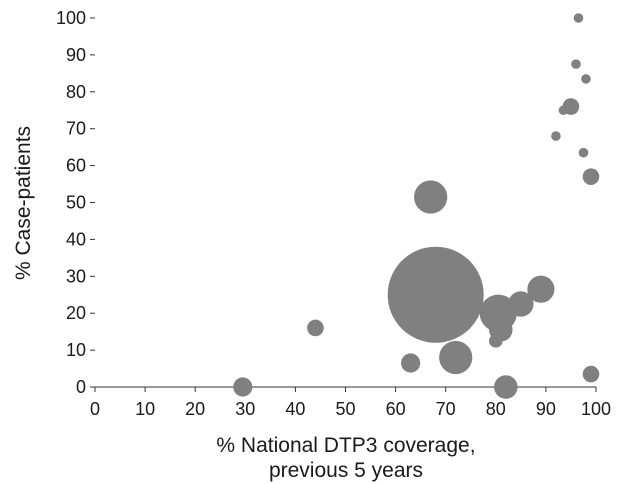 This screenshot has height=484, width=618. Describe the element at coordinates (76, 350) in the screenshot. I see `y-tick-label: 10` at that location.